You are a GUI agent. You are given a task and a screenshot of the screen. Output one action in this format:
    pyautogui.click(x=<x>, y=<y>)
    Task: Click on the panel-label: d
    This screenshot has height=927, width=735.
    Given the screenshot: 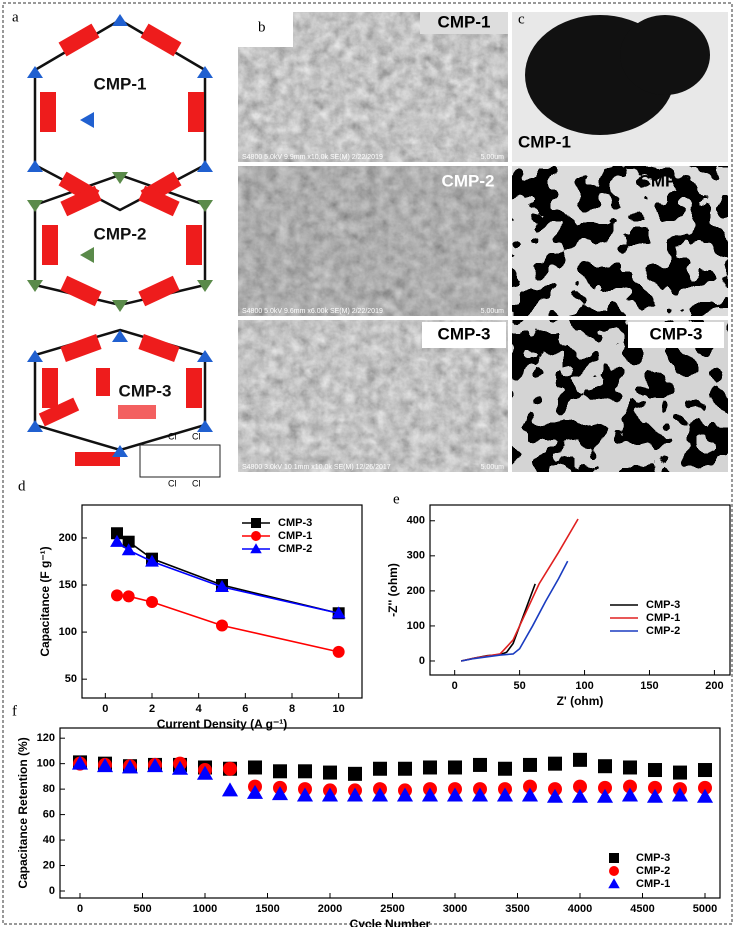 What is the action you would take?
    pyautogui.click(x=22, y=486)
    